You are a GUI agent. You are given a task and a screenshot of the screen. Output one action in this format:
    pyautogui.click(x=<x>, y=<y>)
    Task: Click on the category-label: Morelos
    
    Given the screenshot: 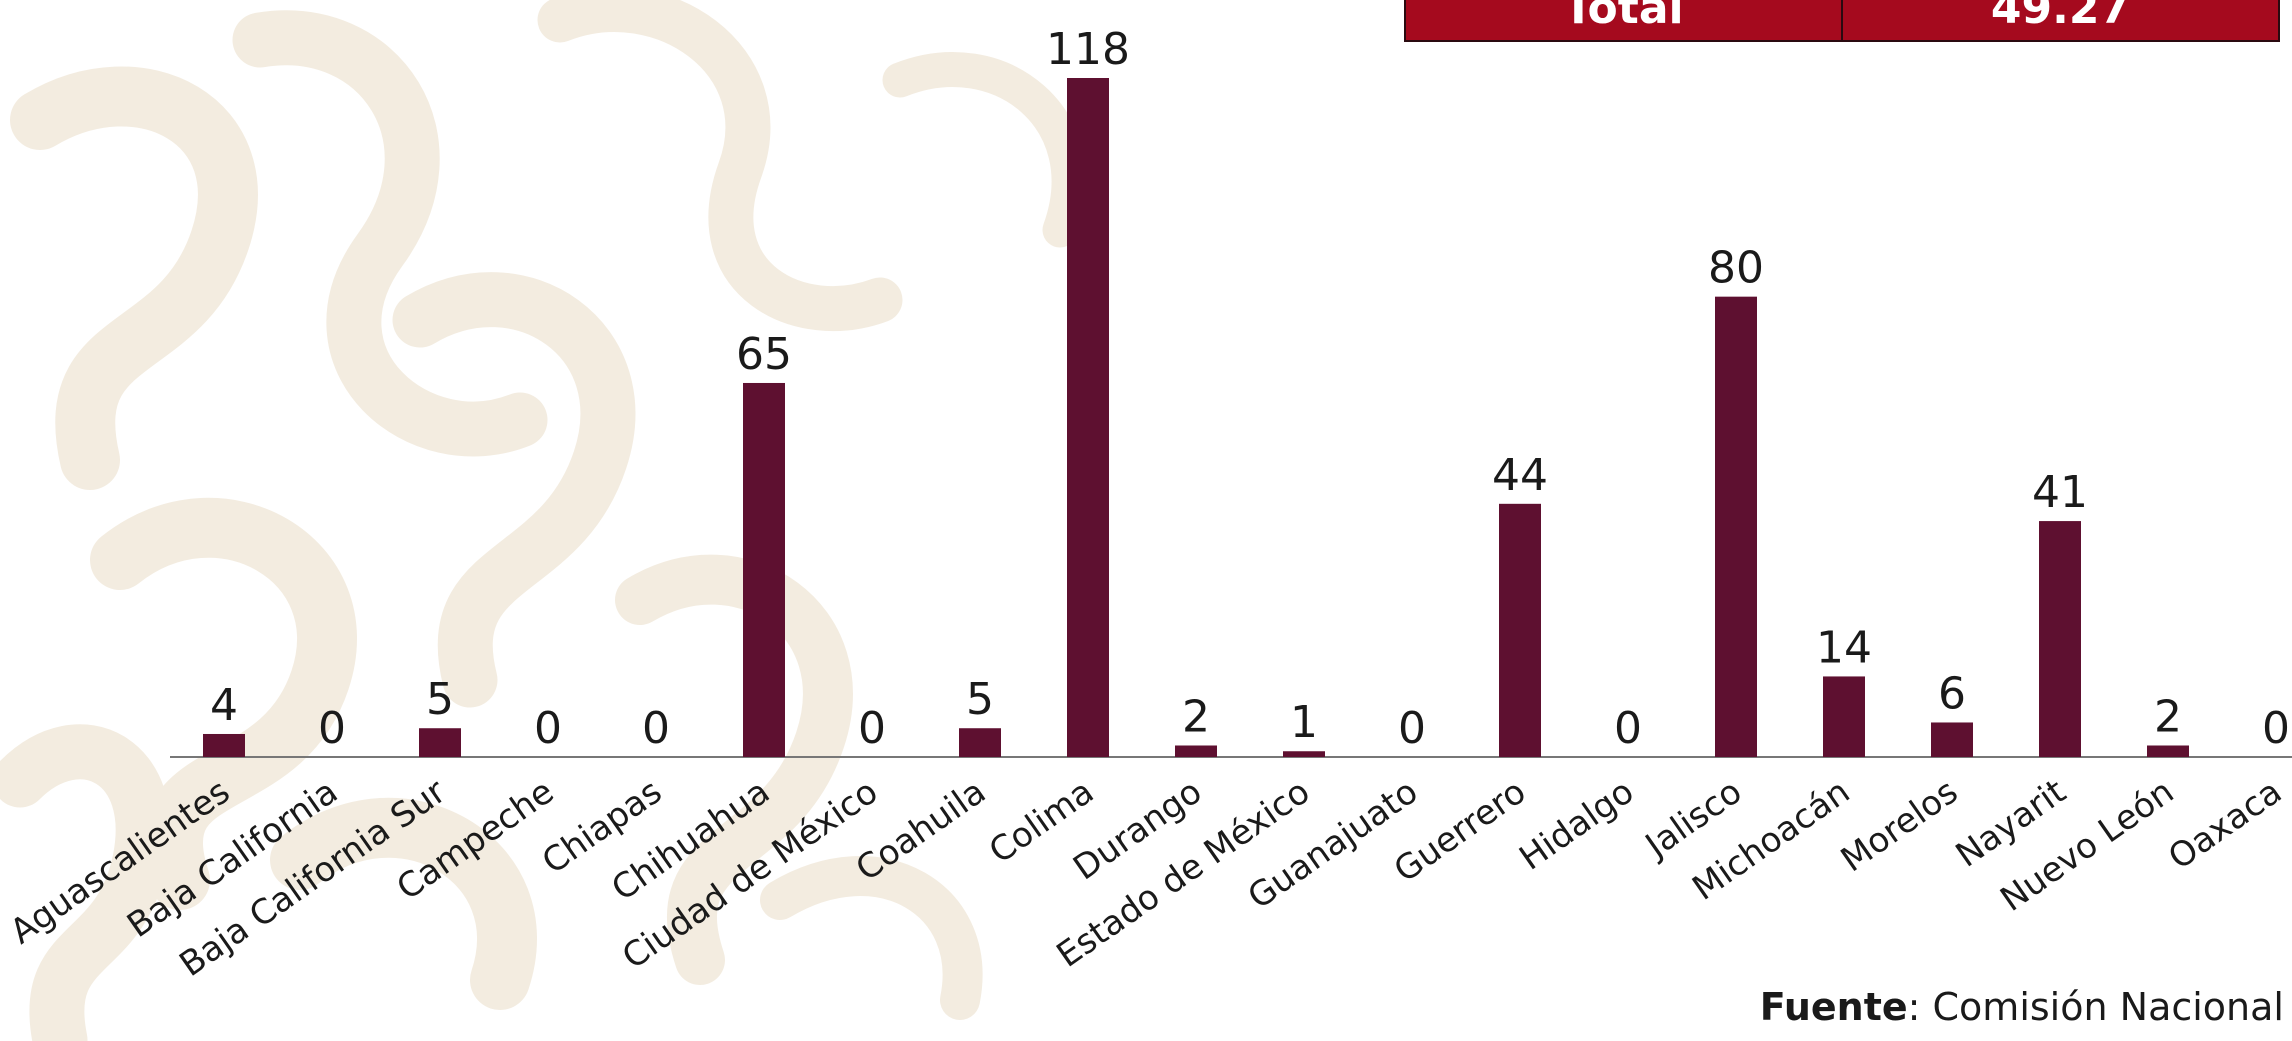 What is the action you would take?
    pyautogui.click(x=1899, y=826)
    